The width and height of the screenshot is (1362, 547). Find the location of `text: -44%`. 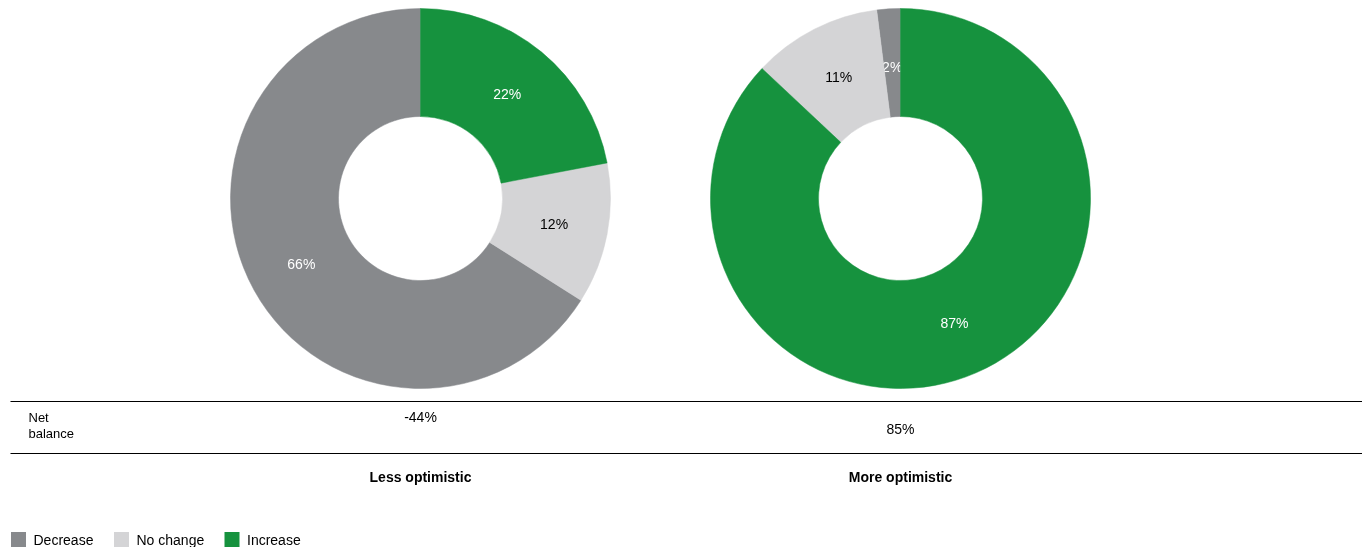

text: -44% is located at coordinates (420, 416).